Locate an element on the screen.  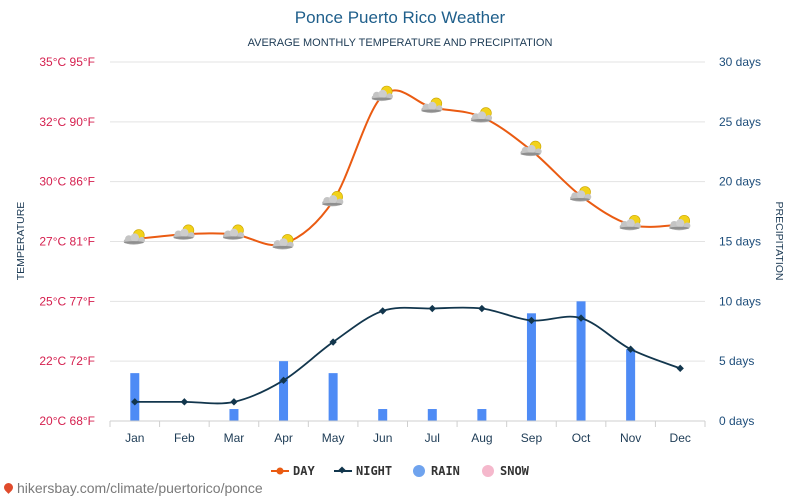
left-tick-label: 35°C 95°F is located at coordinates (67, 62).